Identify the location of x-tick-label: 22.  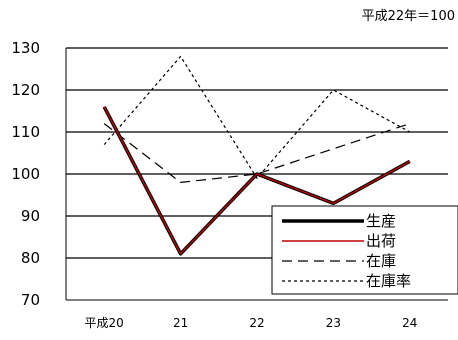
(256, 323).